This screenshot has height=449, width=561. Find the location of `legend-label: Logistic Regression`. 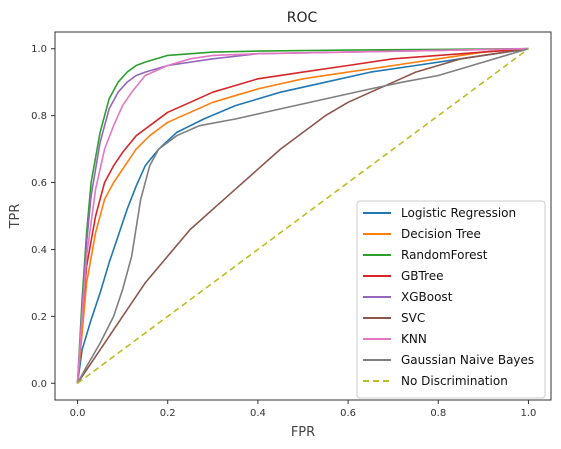

legend-label: Logistic Regression is located at coordinates (458, 213).